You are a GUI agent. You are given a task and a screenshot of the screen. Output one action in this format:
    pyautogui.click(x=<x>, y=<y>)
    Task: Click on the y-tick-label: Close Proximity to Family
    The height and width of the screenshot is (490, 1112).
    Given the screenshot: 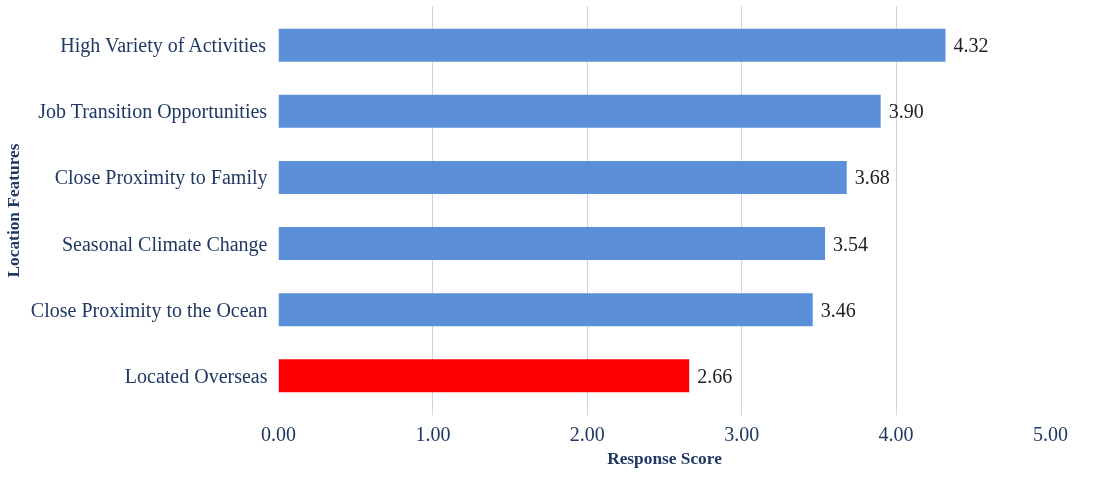 What is the action you would take?
    pyautogui.click(x=161, y=178)
    